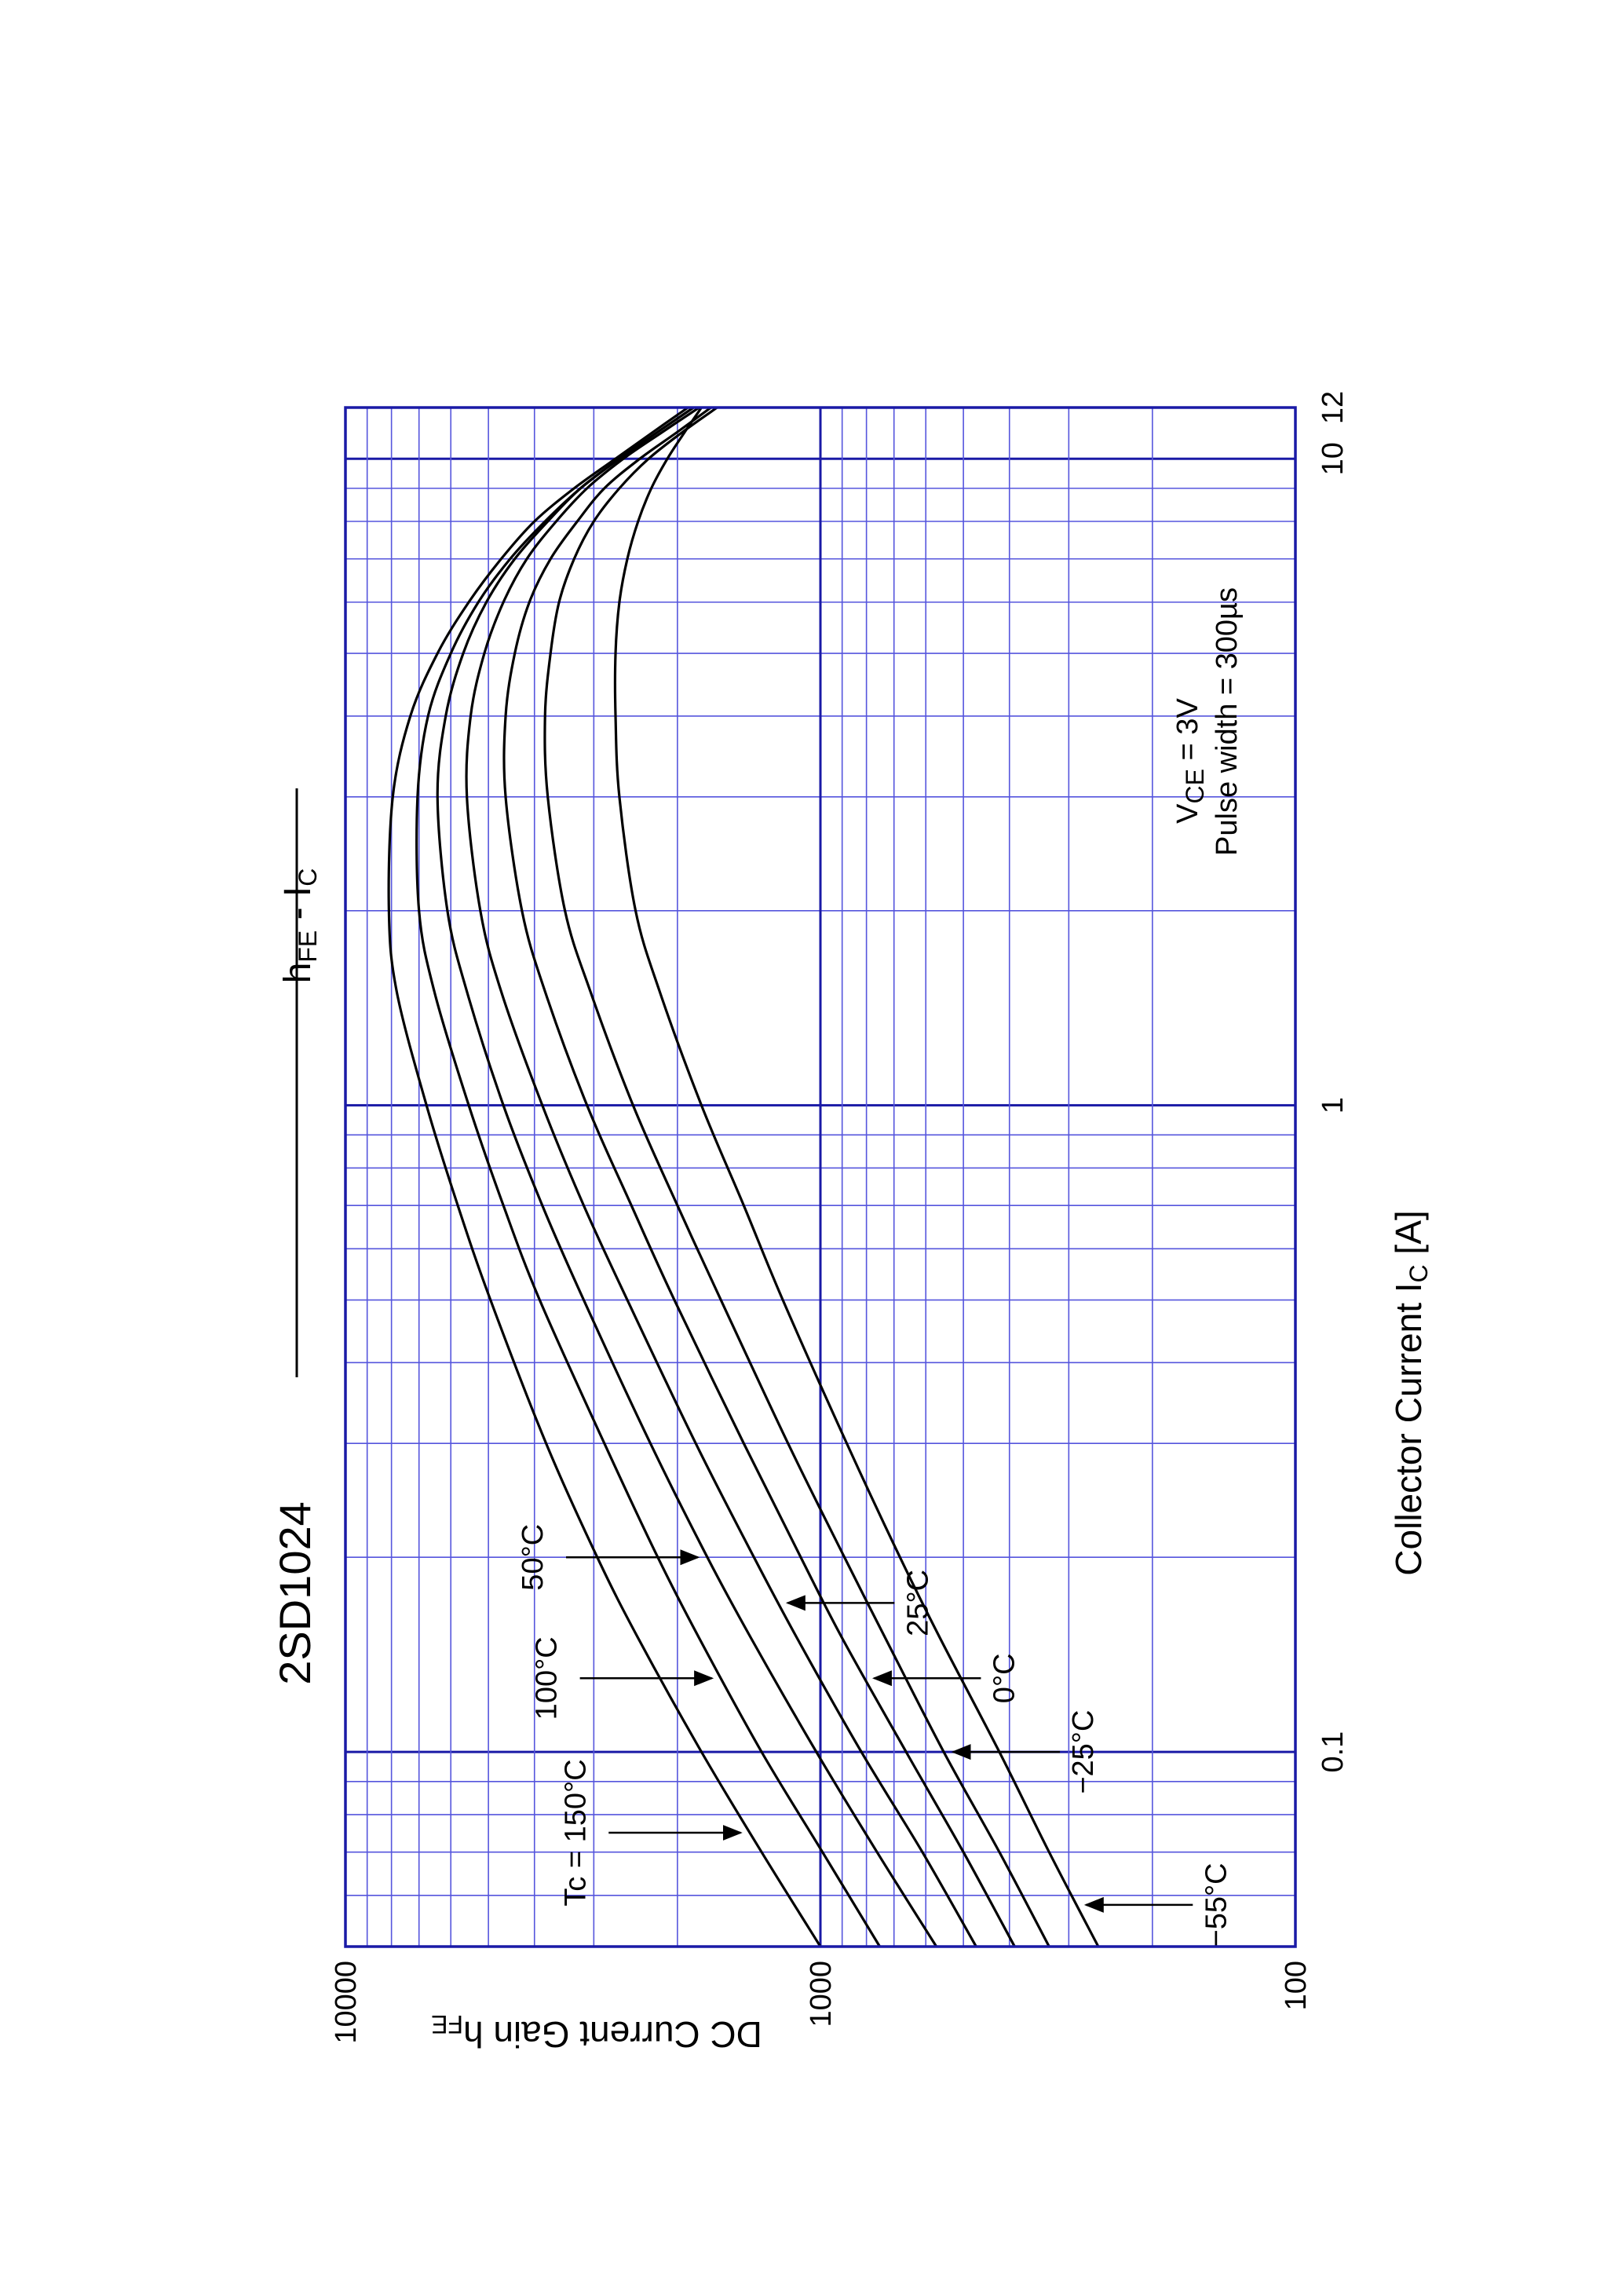 The height and width of the screenshot is (2296, 1622). I want to click on x-tick-label: 10, so click(1333, 459).